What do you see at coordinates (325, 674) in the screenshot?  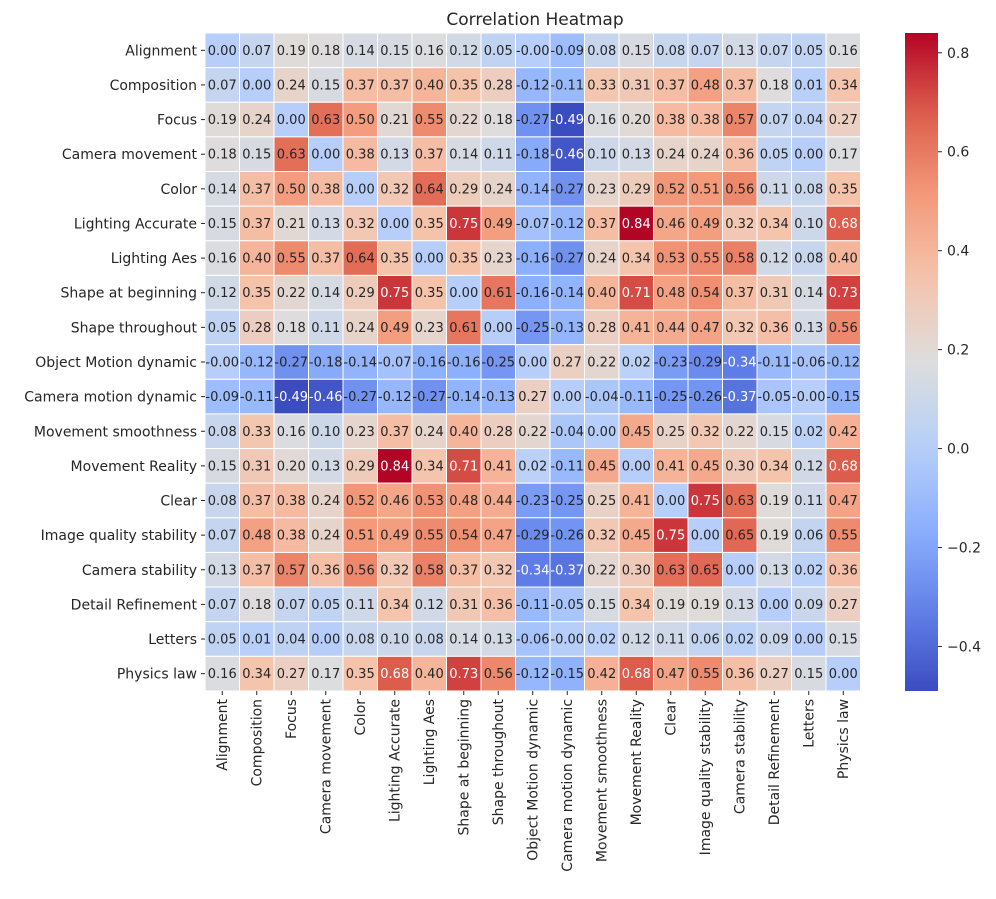 I see `cell-value-label: 0.17` at bounding box center [325, 674].